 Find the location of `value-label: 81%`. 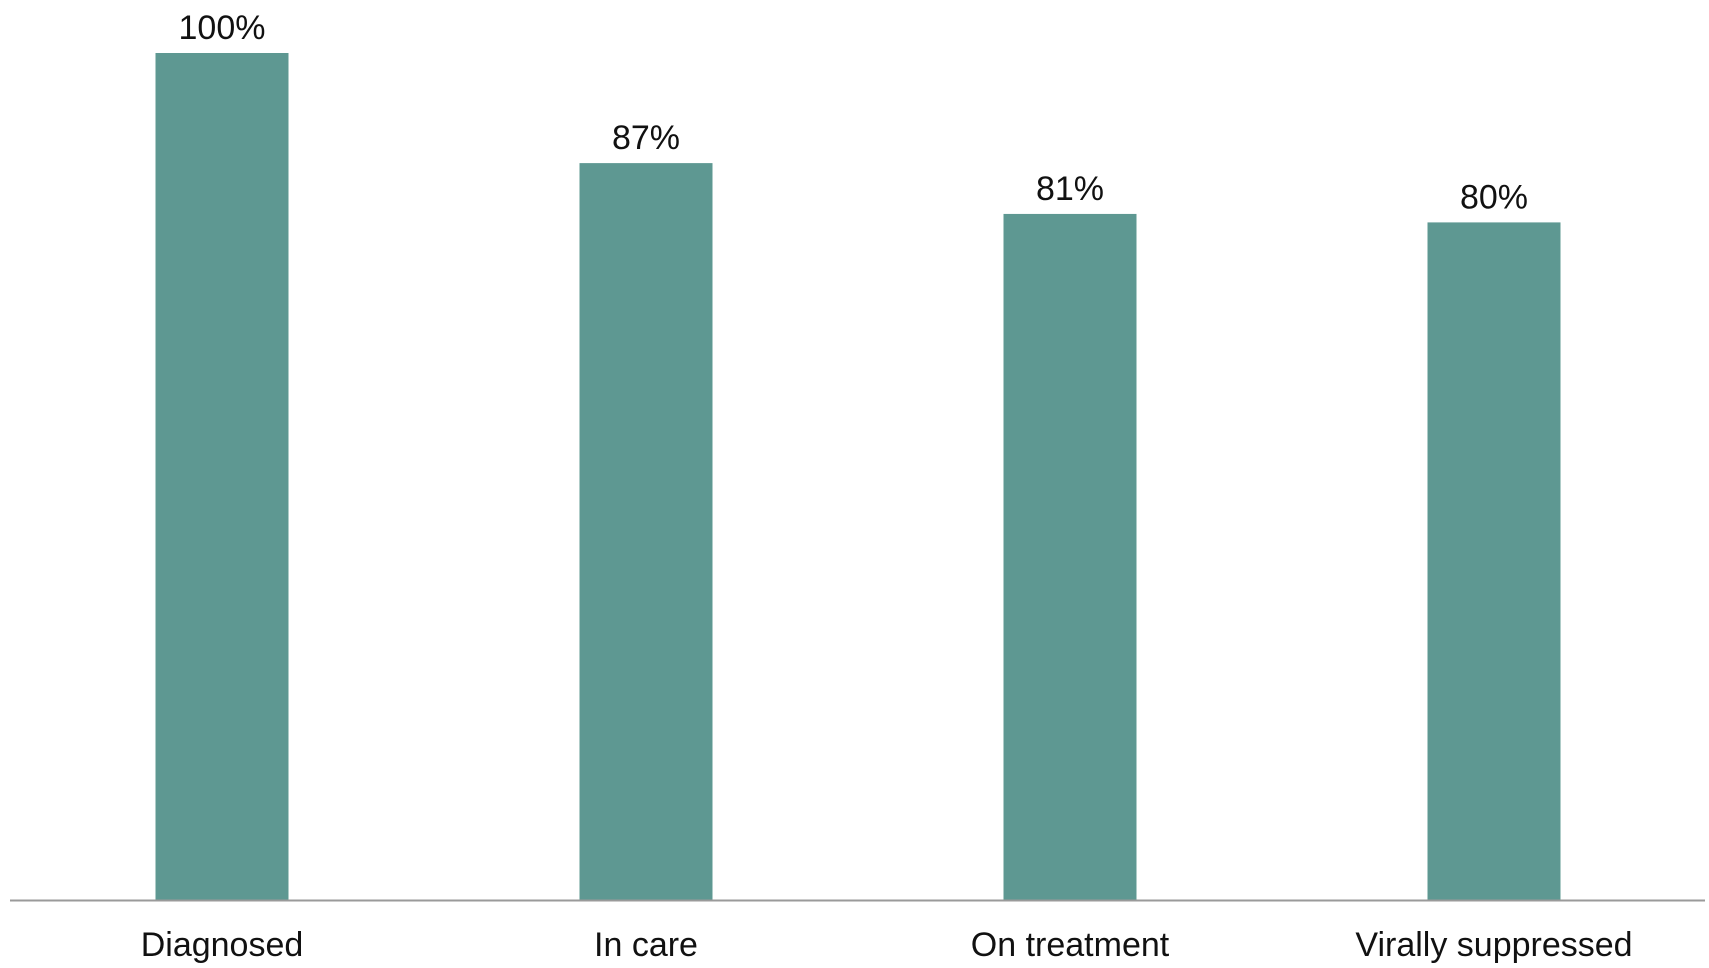

value-label: 81% is located at coordinates (1070, 189).